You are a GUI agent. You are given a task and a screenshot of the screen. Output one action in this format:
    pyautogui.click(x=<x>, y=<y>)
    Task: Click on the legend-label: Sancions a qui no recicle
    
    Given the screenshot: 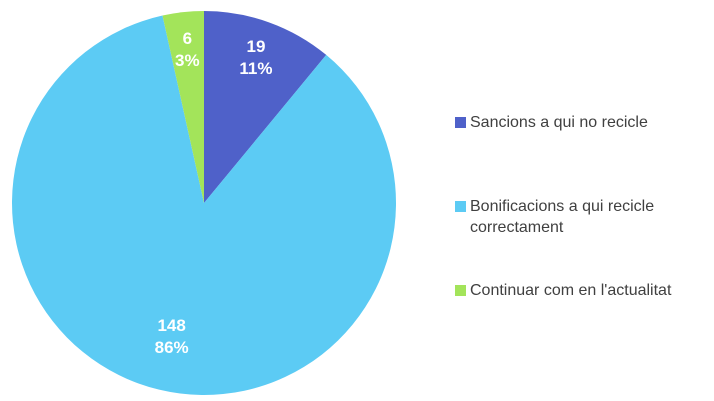 What is the action you would take?
    pyautogui.click(x=559, y=122)
    